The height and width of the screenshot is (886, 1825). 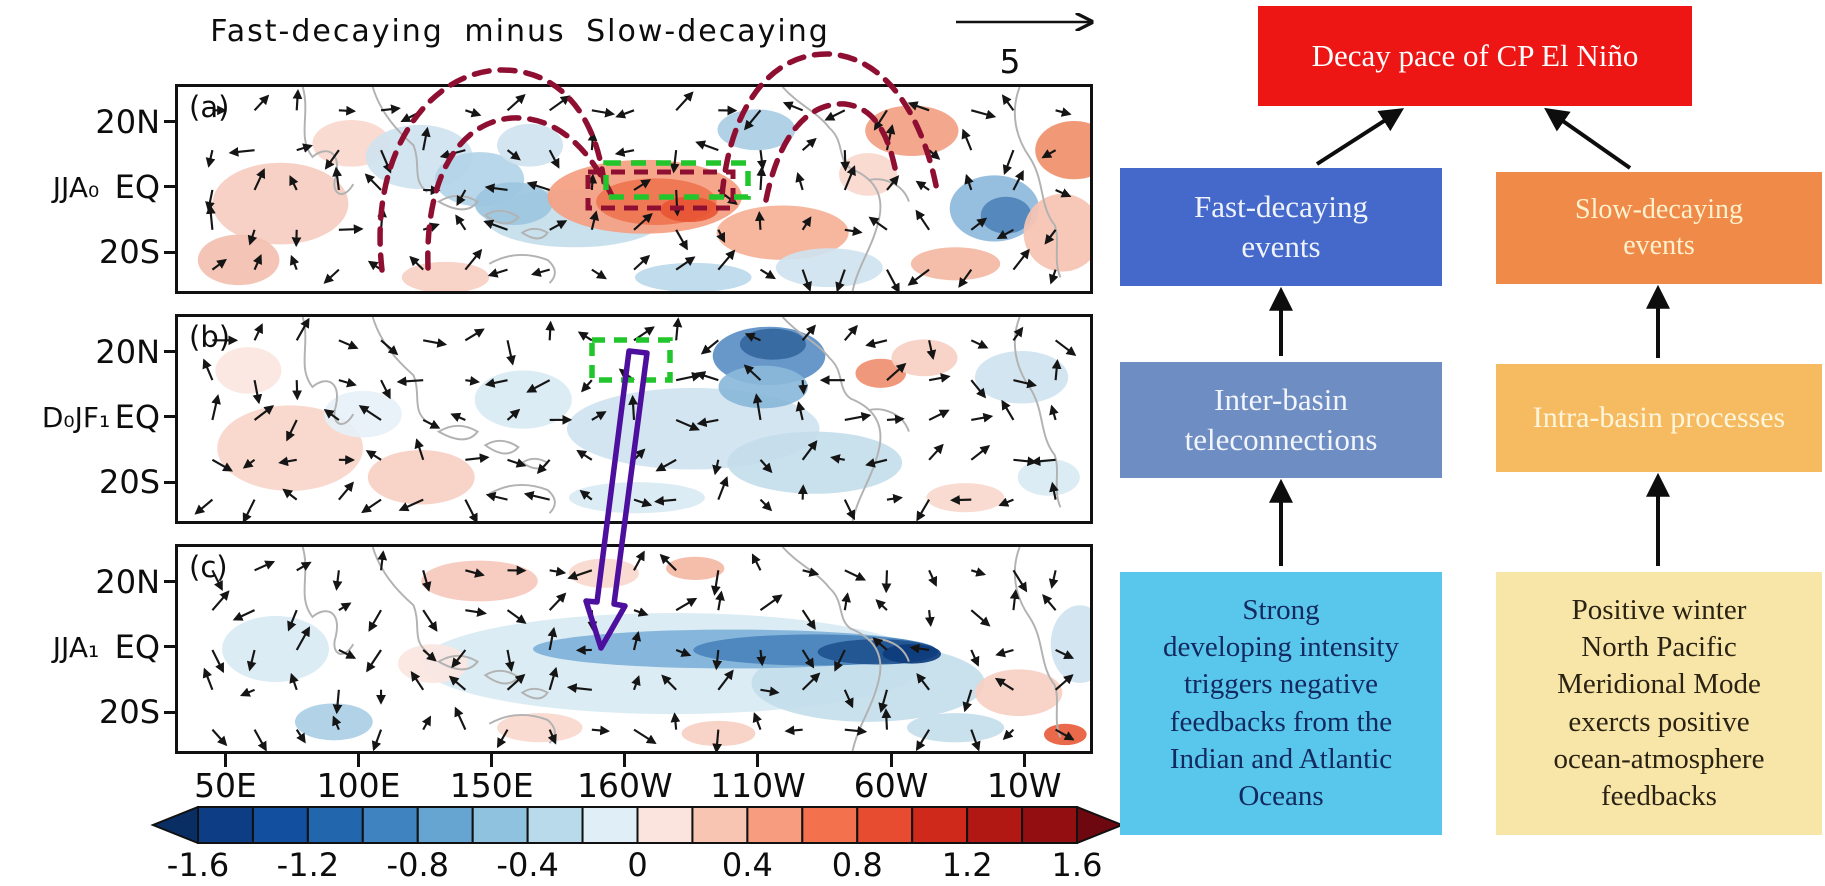 What do you see at coordinates (358, 785) in the screenshot?
I see `lon-tick-label: 100E` at bounding box center [358, 785].